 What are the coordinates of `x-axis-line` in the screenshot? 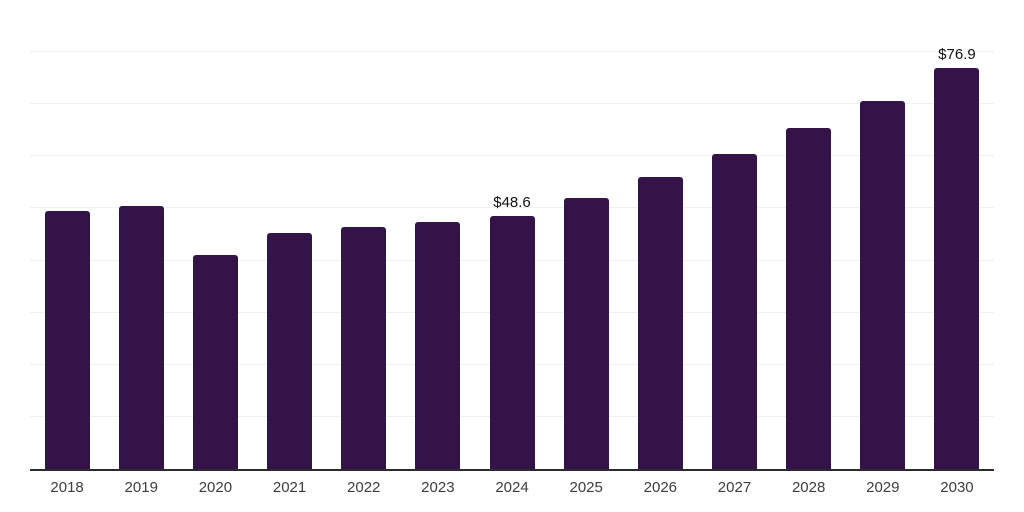 It's located at (512, 470).